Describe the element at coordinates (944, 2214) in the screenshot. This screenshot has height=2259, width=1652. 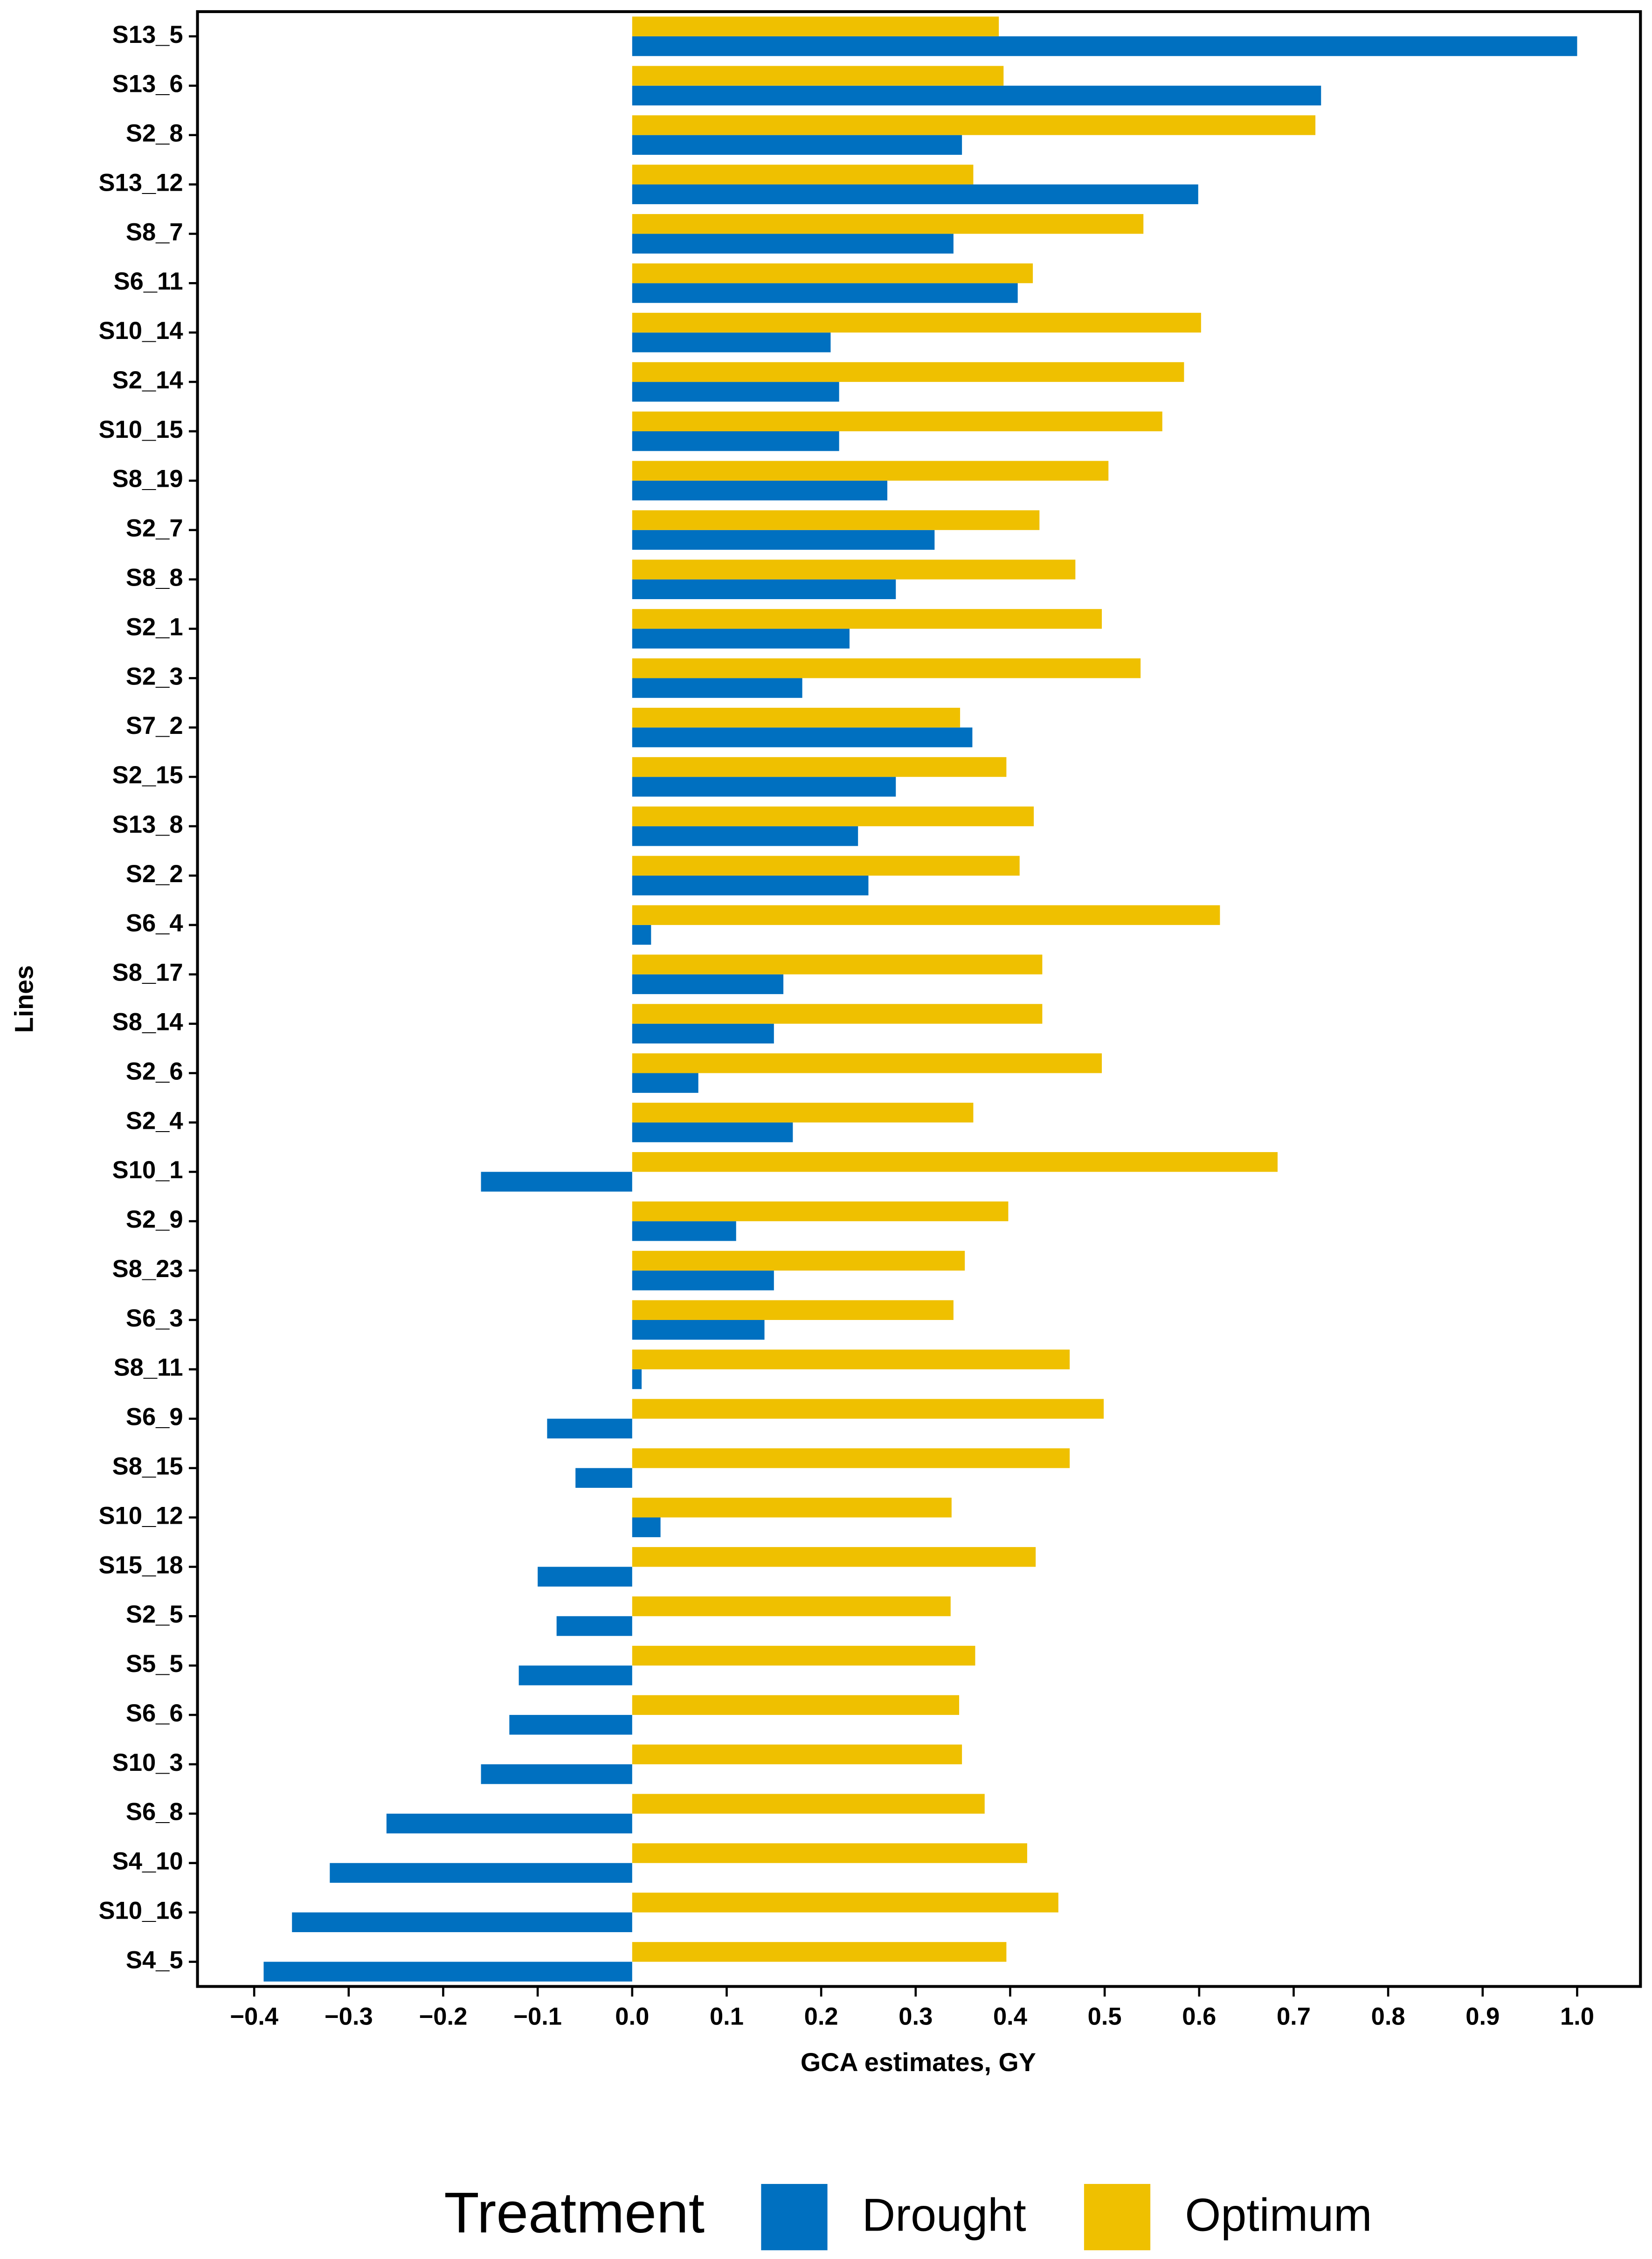
I see `legend-label: Drought` at that location.